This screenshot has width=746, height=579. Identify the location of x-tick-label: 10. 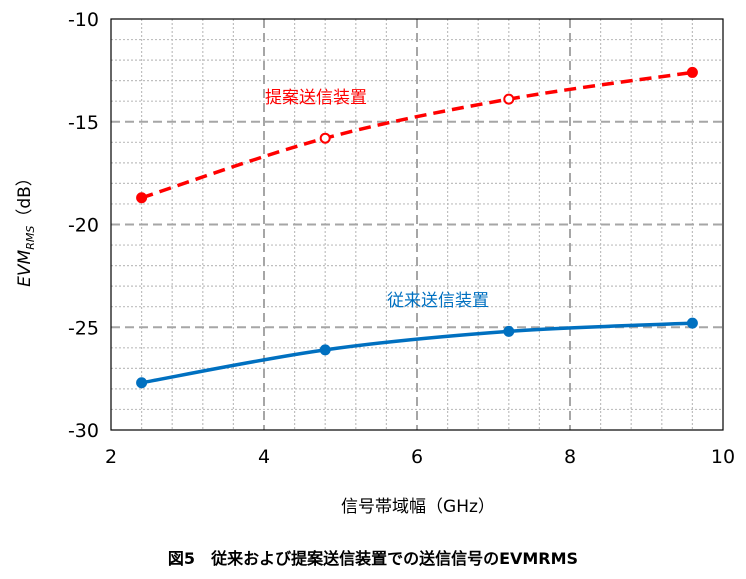
(723, 457).